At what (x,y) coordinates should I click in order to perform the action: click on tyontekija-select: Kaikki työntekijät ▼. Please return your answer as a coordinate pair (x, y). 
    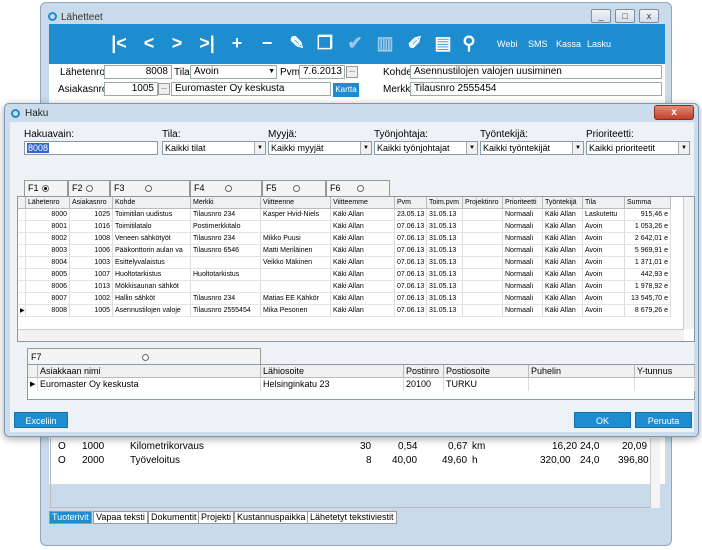
    Looking at the image, I should click on (532, 148).